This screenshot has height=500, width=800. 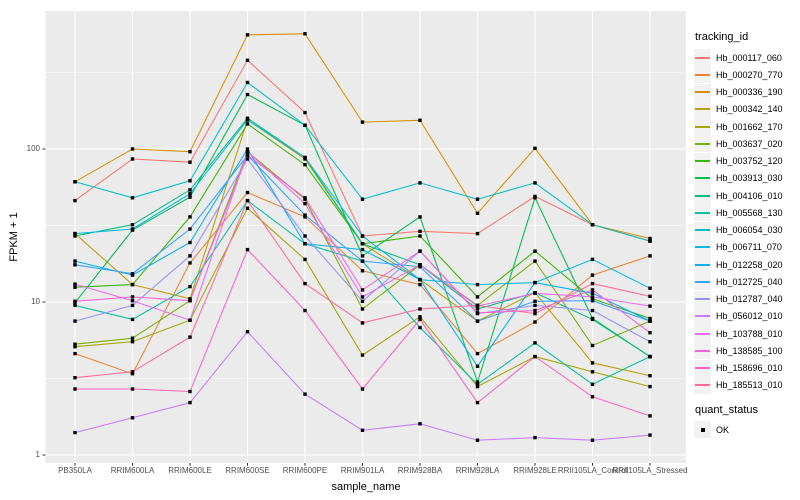 I want to click on x-tick-label: RRIM928LE, so click(x=535, y=470).